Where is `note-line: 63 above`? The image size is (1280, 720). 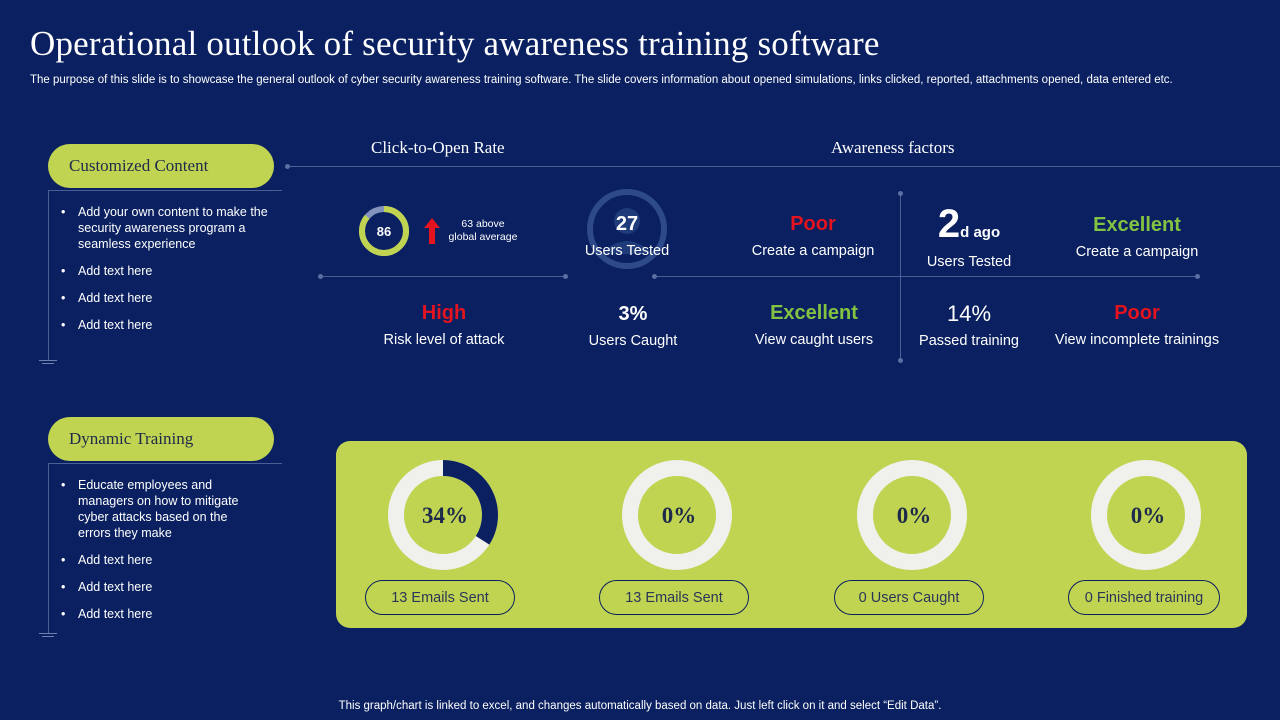 note-line: 63 above is located at coordinates (483, 224).